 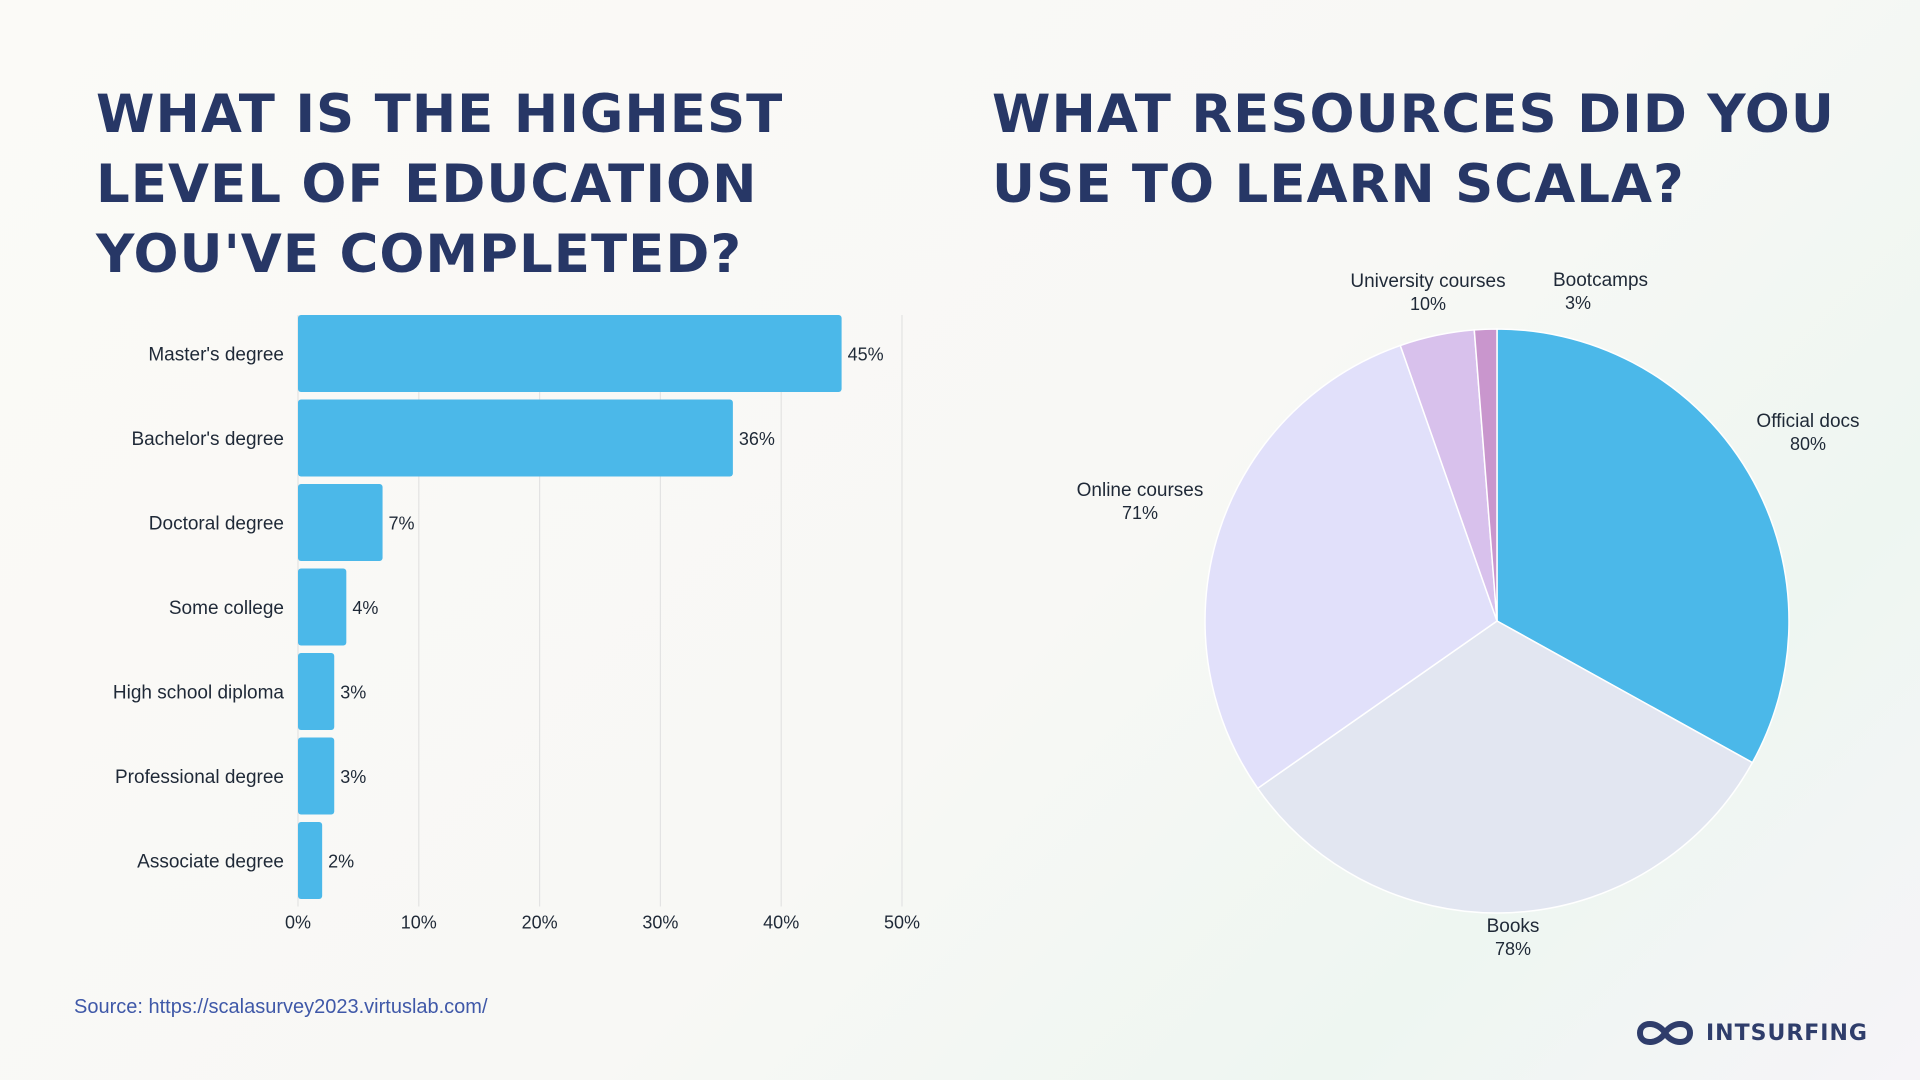 What do you see at coordinates (1808, 444) in the screenshot?
I see `slice-value-label: 80%` at bounding box center [1808, 444].